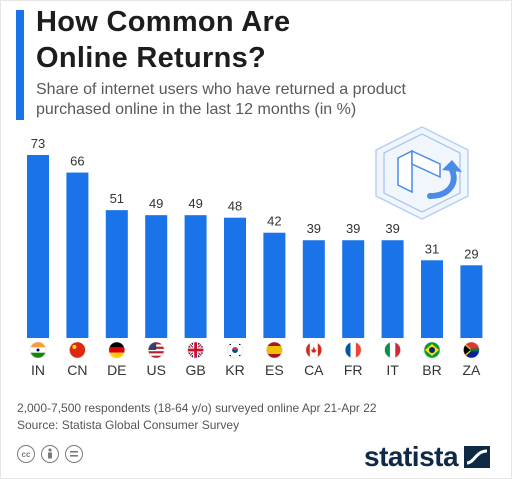  Describe the element at coordinates (77, 161) in the screenshot. I see `value-label-cn: 66` at that location.